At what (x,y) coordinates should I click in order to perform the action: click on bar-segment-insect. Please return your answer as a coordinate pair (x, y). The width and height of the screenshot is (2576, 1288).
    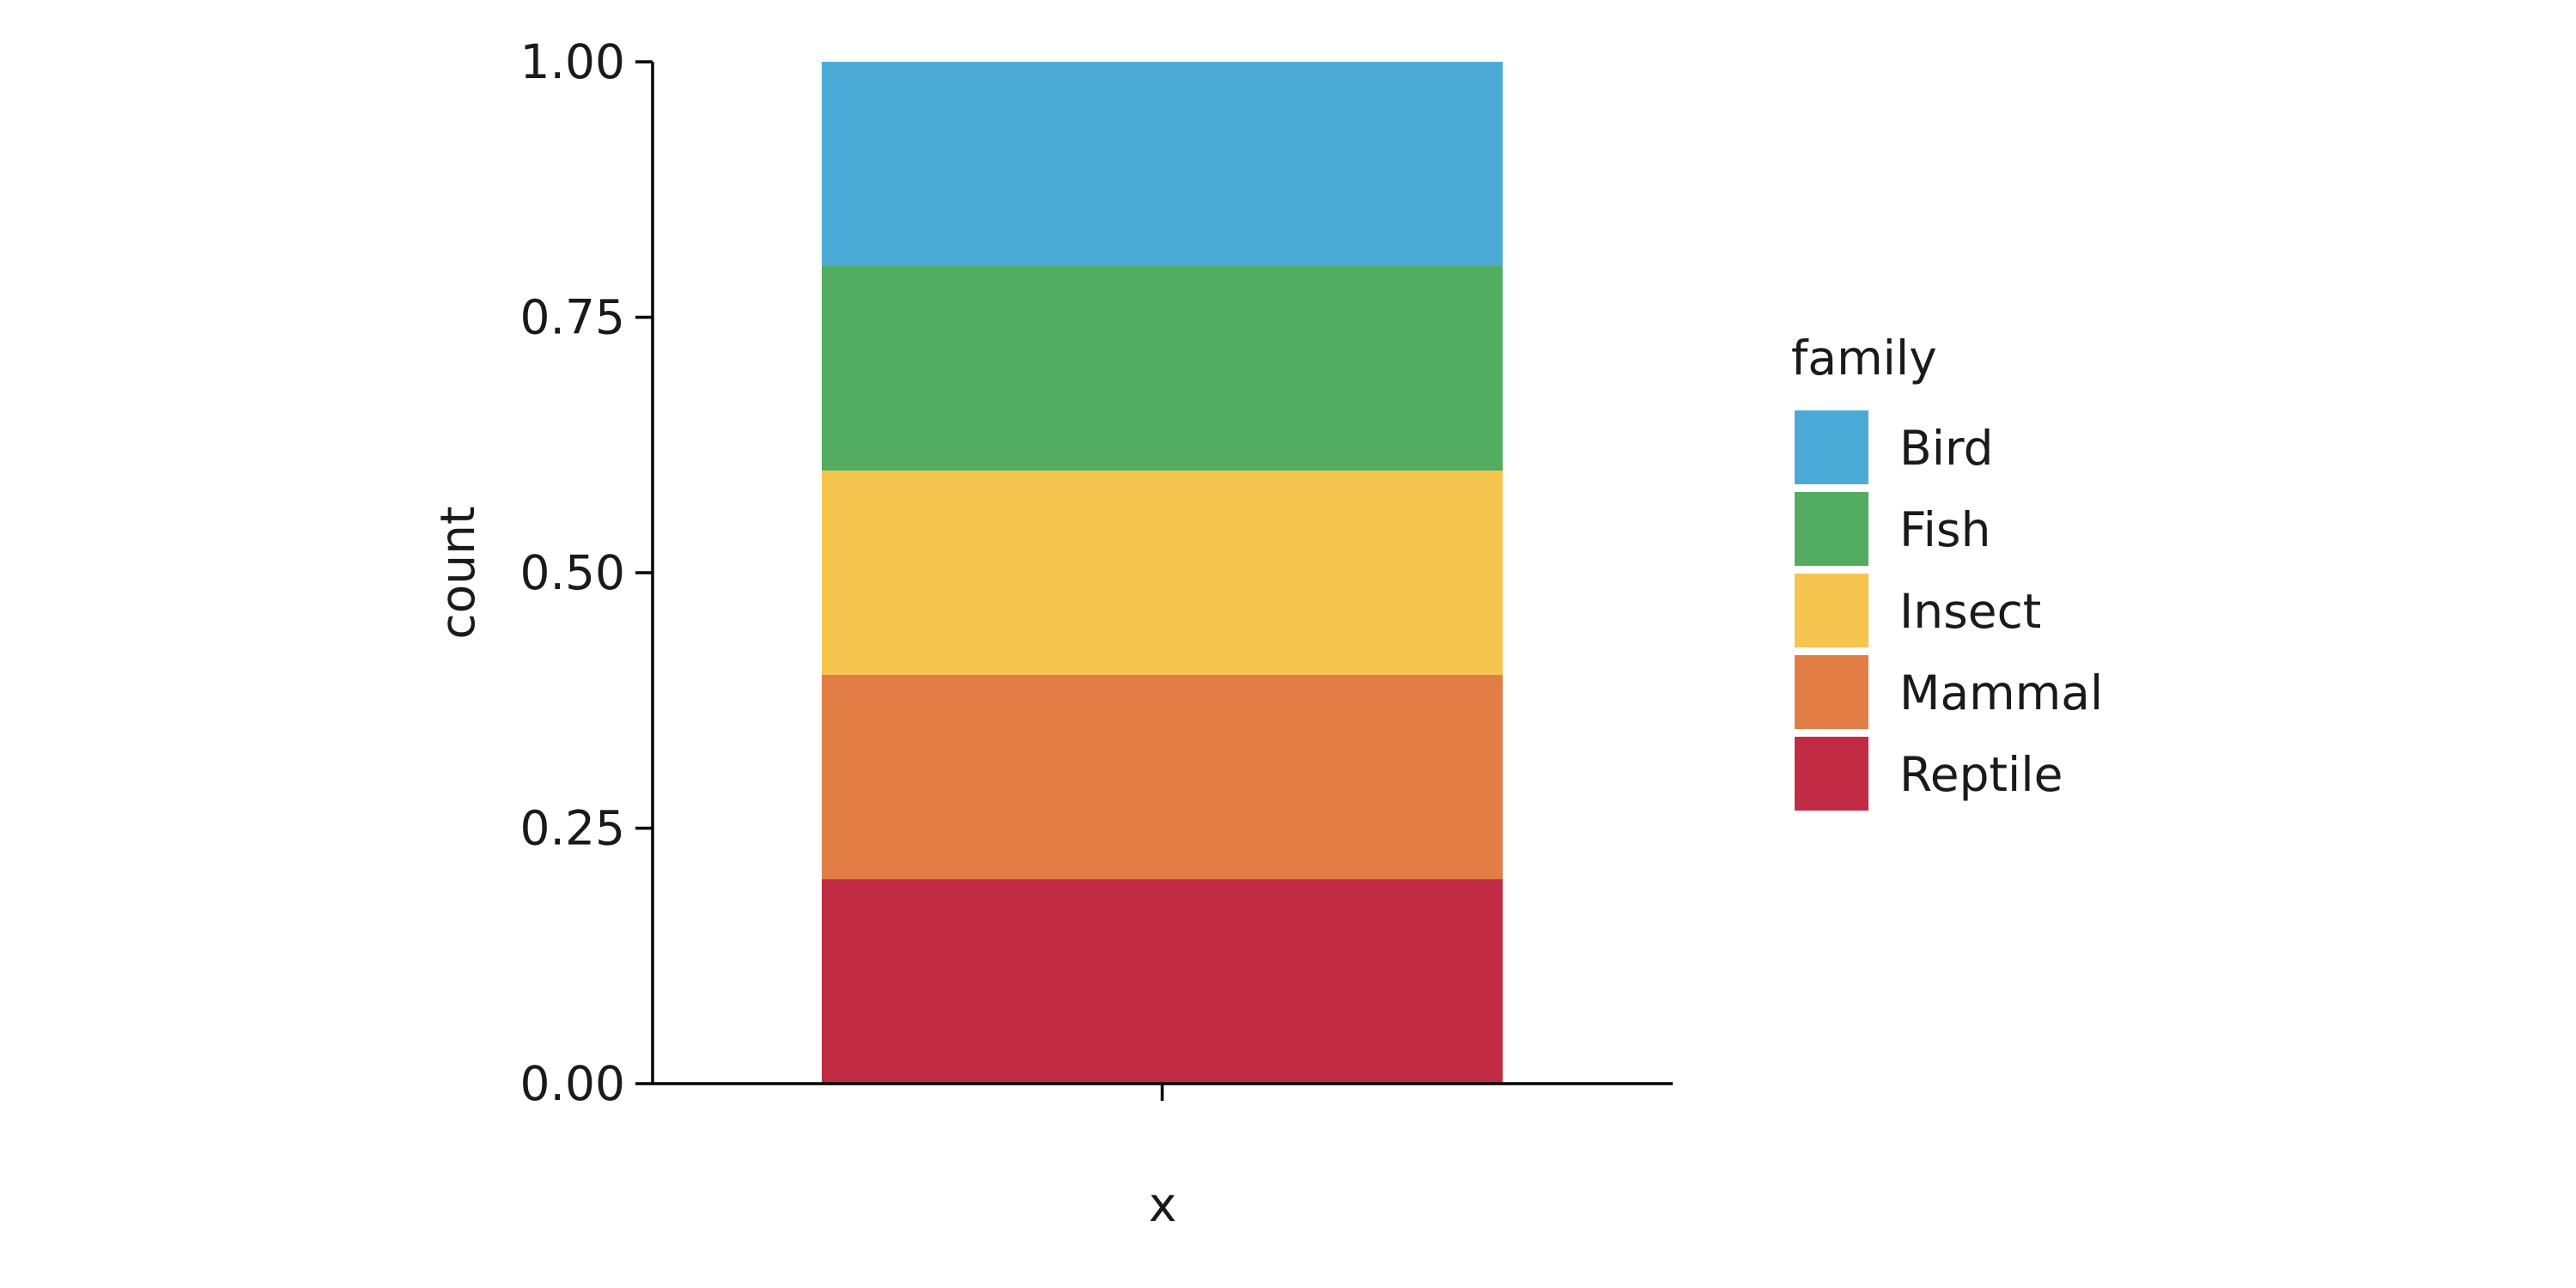
    Looking at the image, I should click on (1162, 573).